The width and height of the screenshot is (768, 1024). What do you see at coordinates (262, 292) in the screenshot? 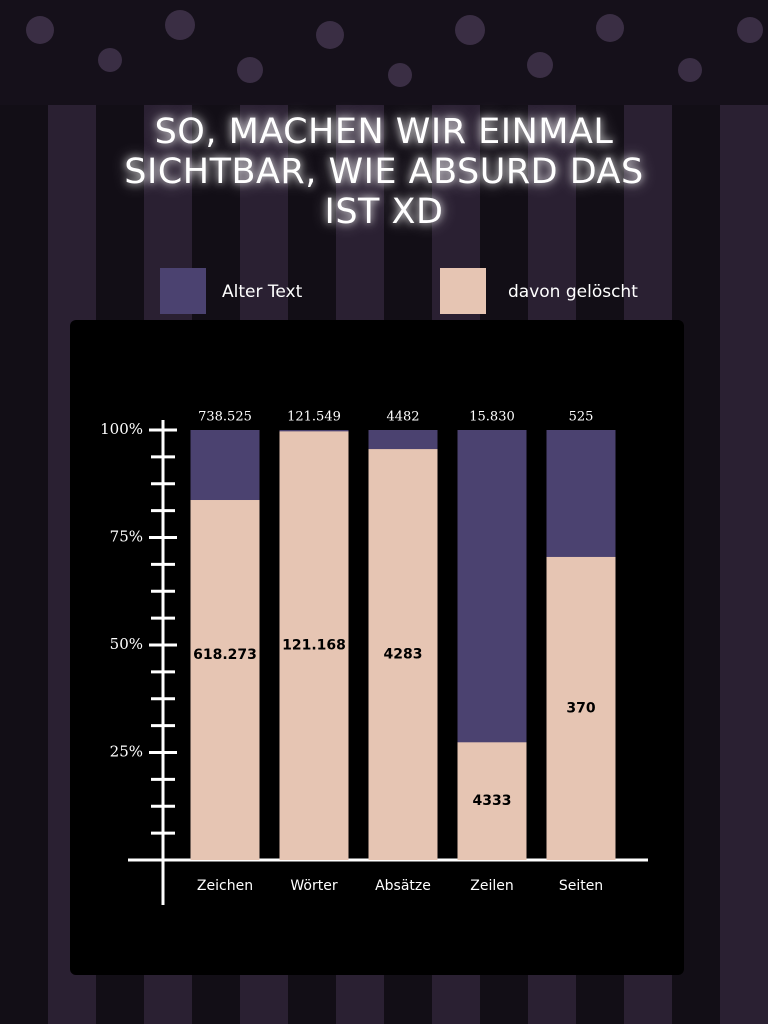
I see `legend-label: Alter Text` at bounding box center [262, 292].